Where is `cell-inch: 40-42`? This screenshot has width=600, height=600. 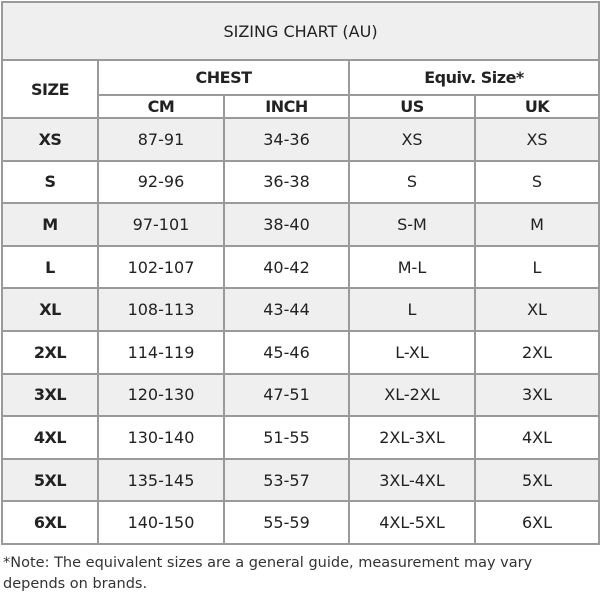
cell-inch: 40-42 is located at coordinates (286, 267).